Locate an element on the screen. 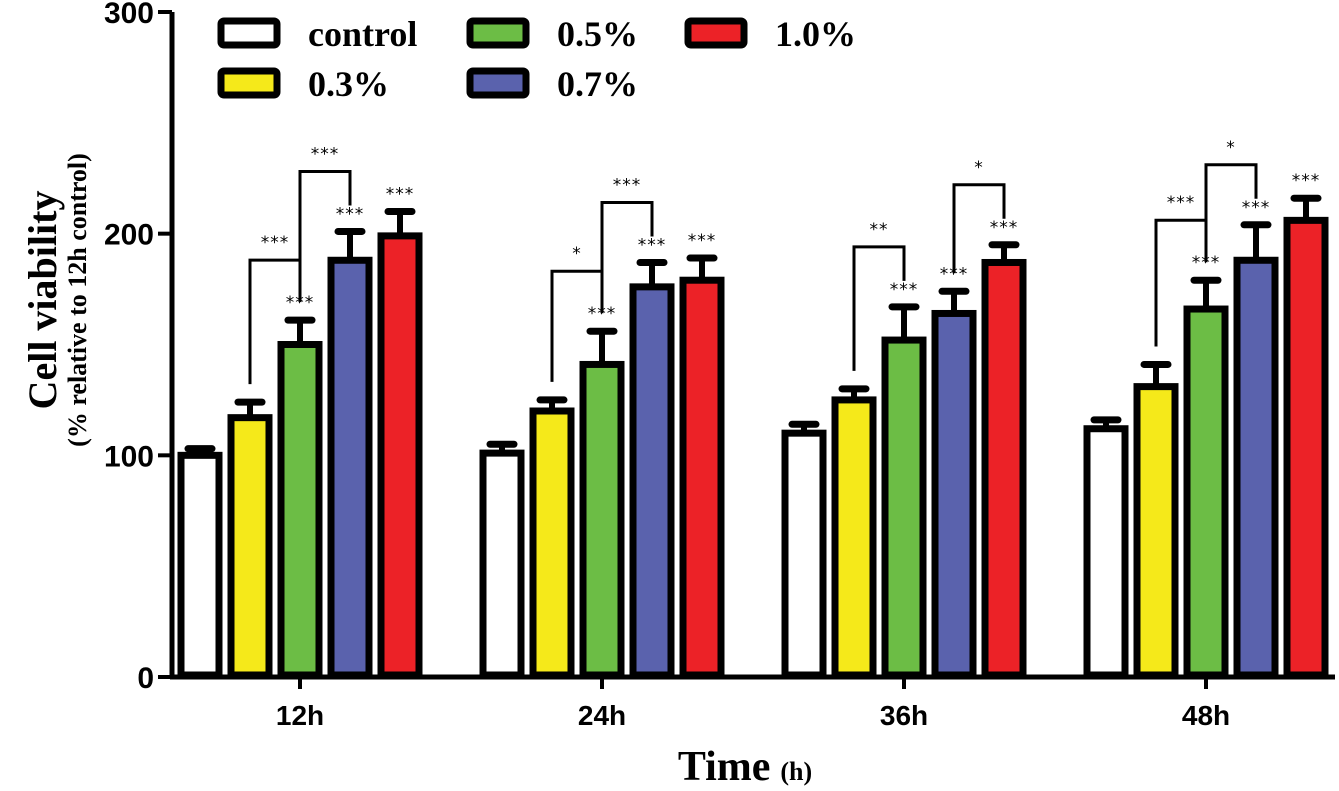 The image size is (1339, 791). x-axis-title: Time (h) is located at coordinates (745, 767).